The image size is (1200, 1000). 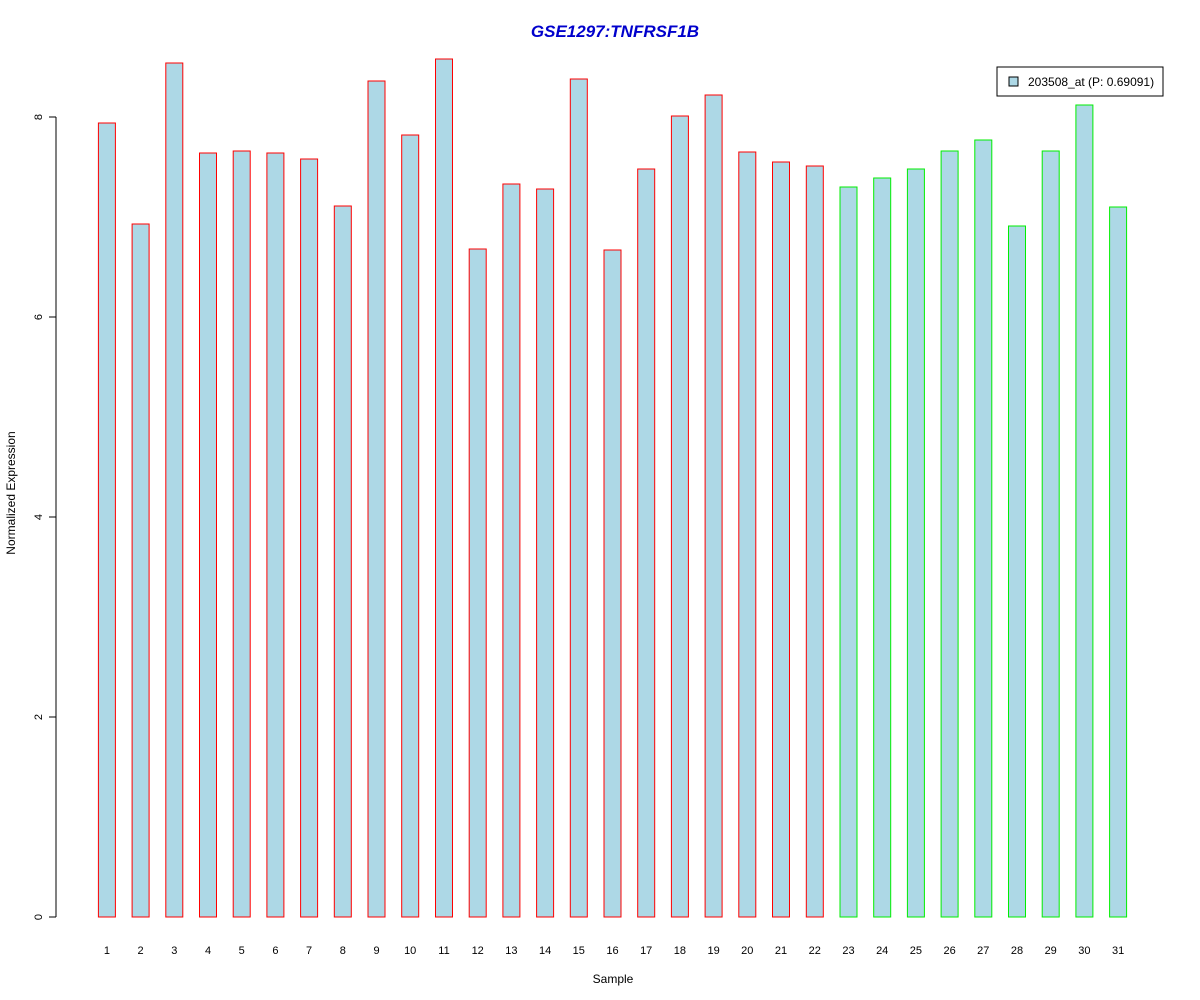 I want to click on y-tick-label: 6, so click(x=39, y=317).